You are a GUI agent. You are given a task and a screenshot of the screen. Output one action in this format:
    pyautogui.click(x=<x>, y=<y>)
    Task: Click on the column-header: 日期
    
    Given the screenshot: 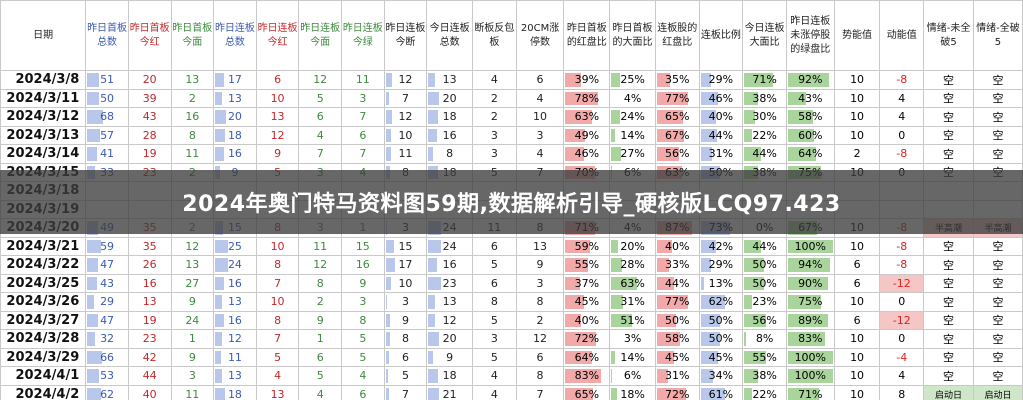 What is the action you would take?
    pyautogui.click(x=43, y=35)
    